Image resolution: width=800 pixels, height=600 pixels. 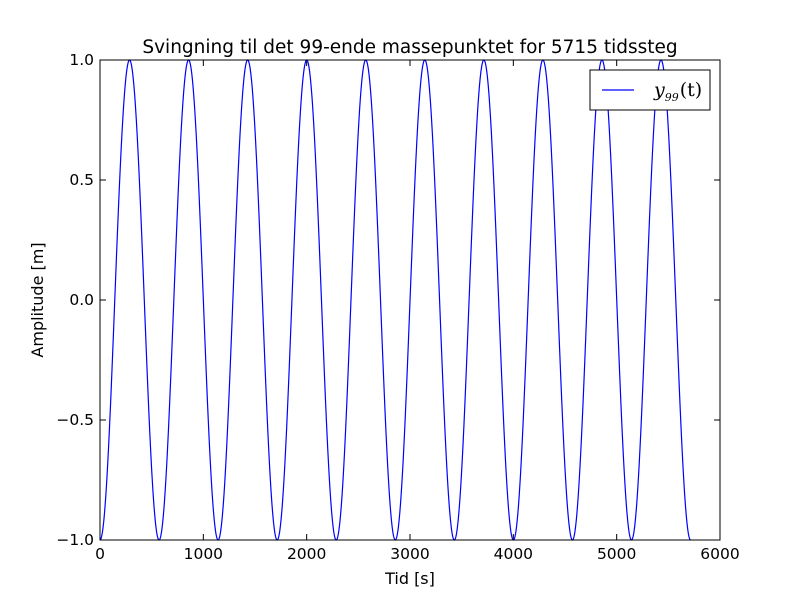 I want to click on x-tick-label: 4000, so click(x=513, y=554).